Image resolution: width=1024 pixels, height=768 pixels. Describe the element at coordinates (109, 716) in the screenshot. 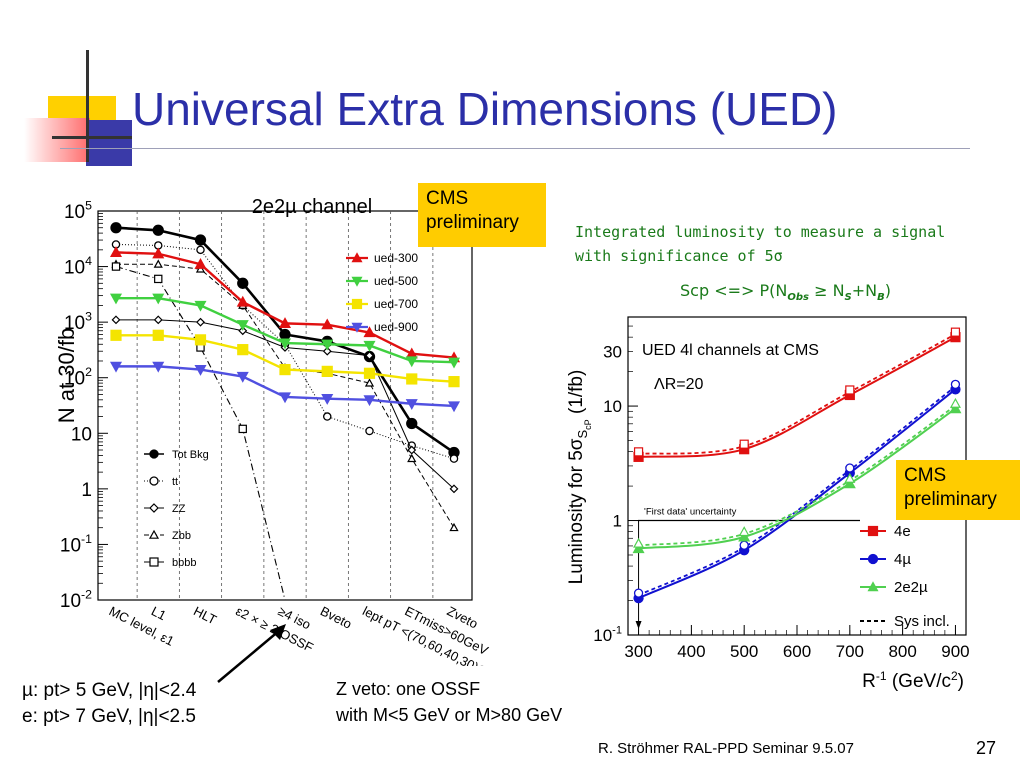

I see `electron-cut-text: e: pt> 7 GeV, |η|<2.5` at that location.